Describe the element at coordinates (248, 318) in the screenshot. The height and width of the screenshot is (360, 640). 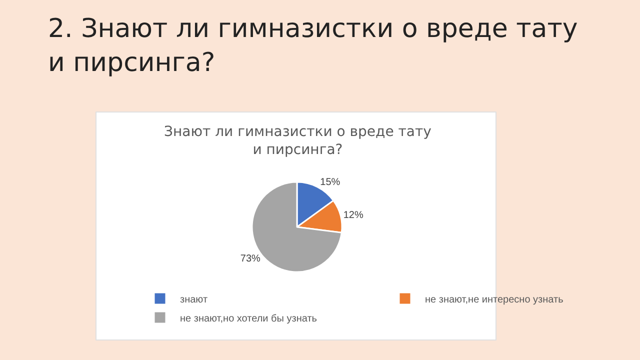
I see `legend-label: не знают,но хотели бы узнать` at that location.